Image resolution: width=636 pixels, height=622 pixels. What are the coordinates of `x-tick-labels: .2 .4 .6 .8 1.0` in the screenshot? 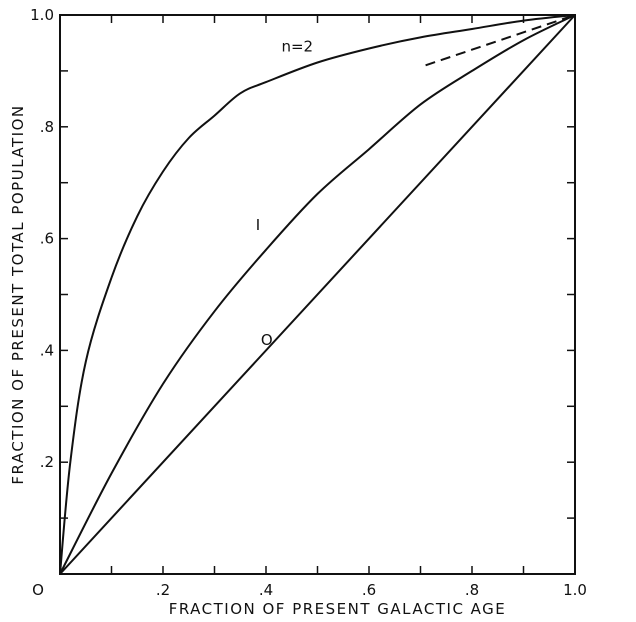 It's located at (371, 590).